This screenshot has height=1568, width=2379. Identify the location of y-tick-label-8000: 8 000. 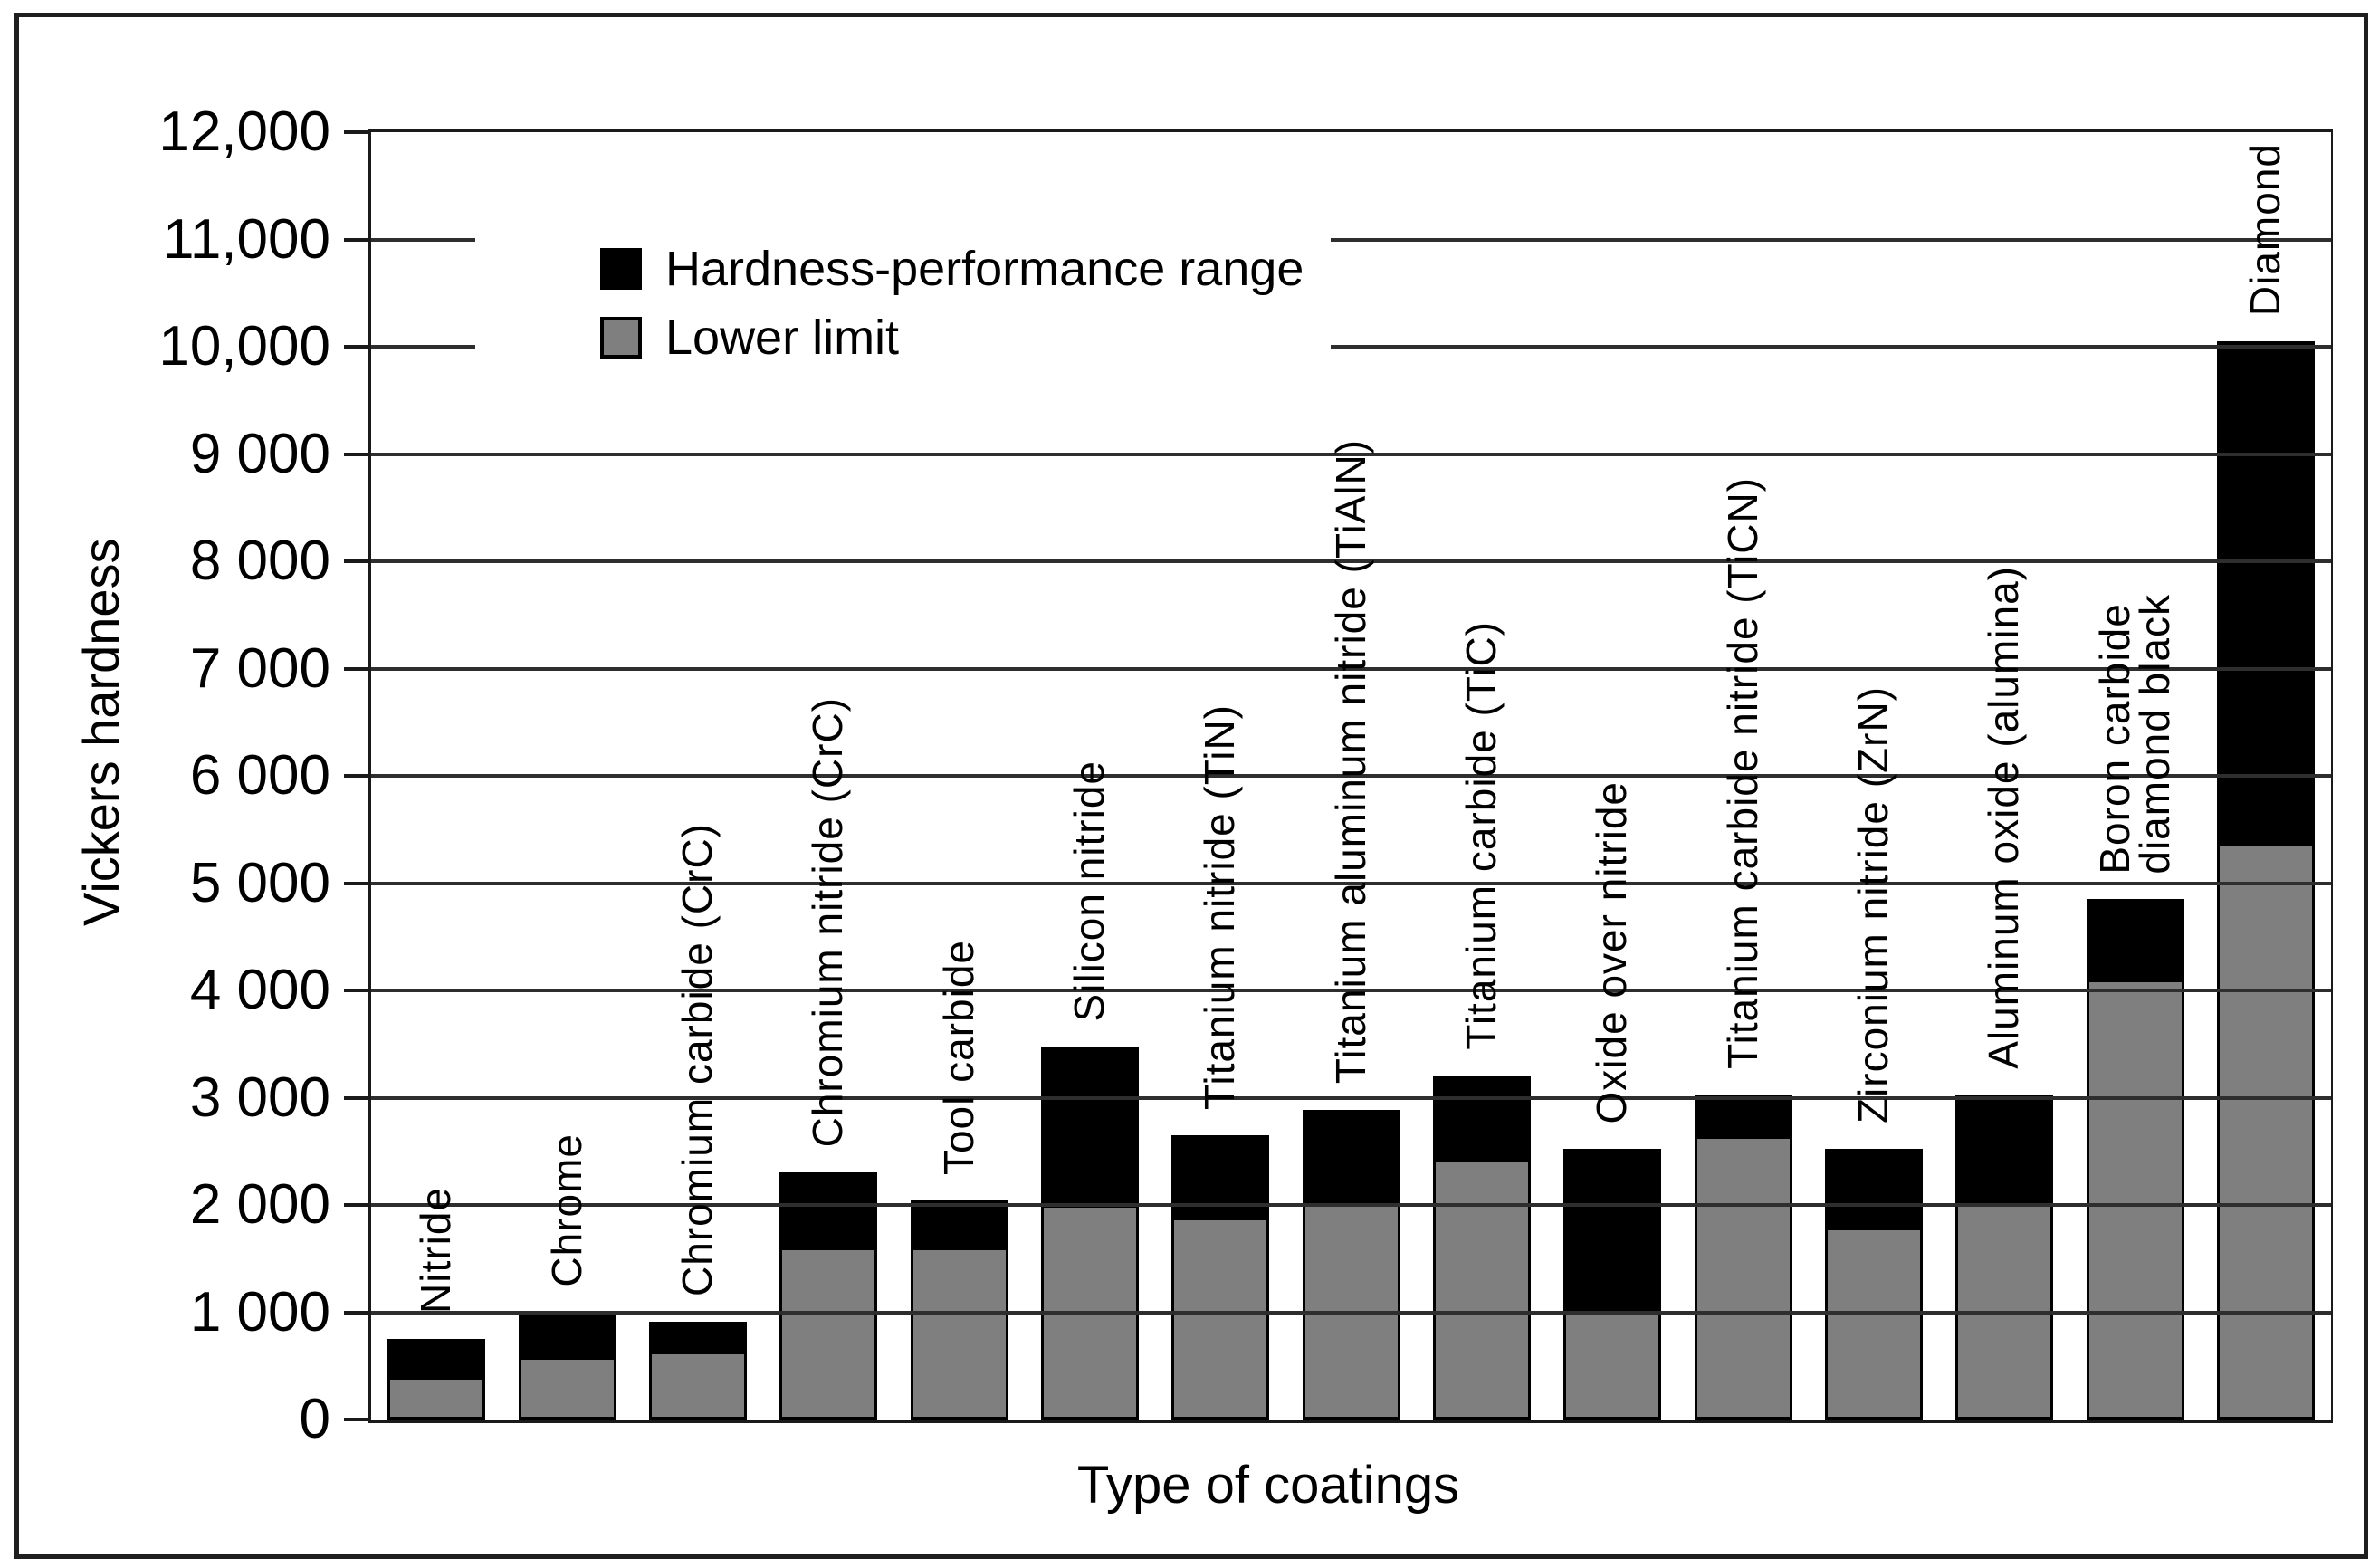
(259, 561).